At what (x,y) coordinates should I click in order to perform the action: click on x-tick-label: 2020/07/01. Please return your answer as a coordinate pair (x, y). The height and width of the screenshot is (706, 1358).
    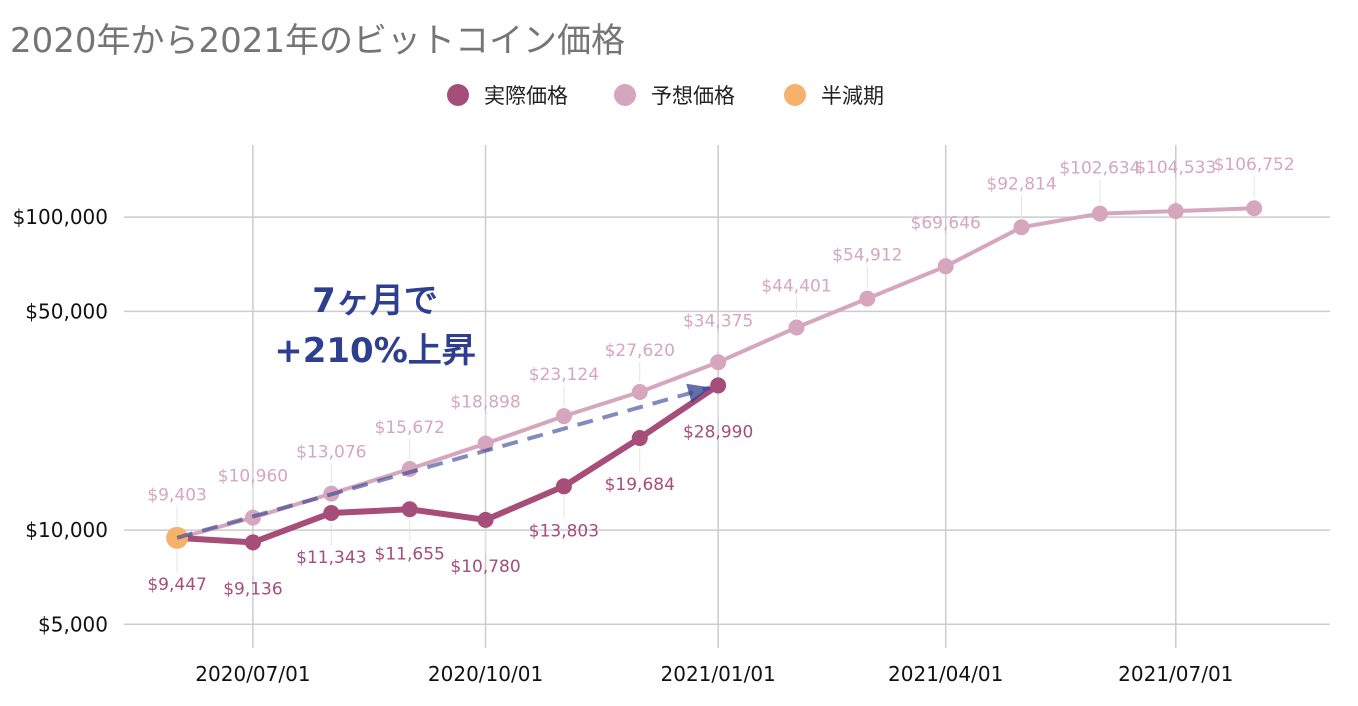
    Looking at the image, I should click on (252, 674).